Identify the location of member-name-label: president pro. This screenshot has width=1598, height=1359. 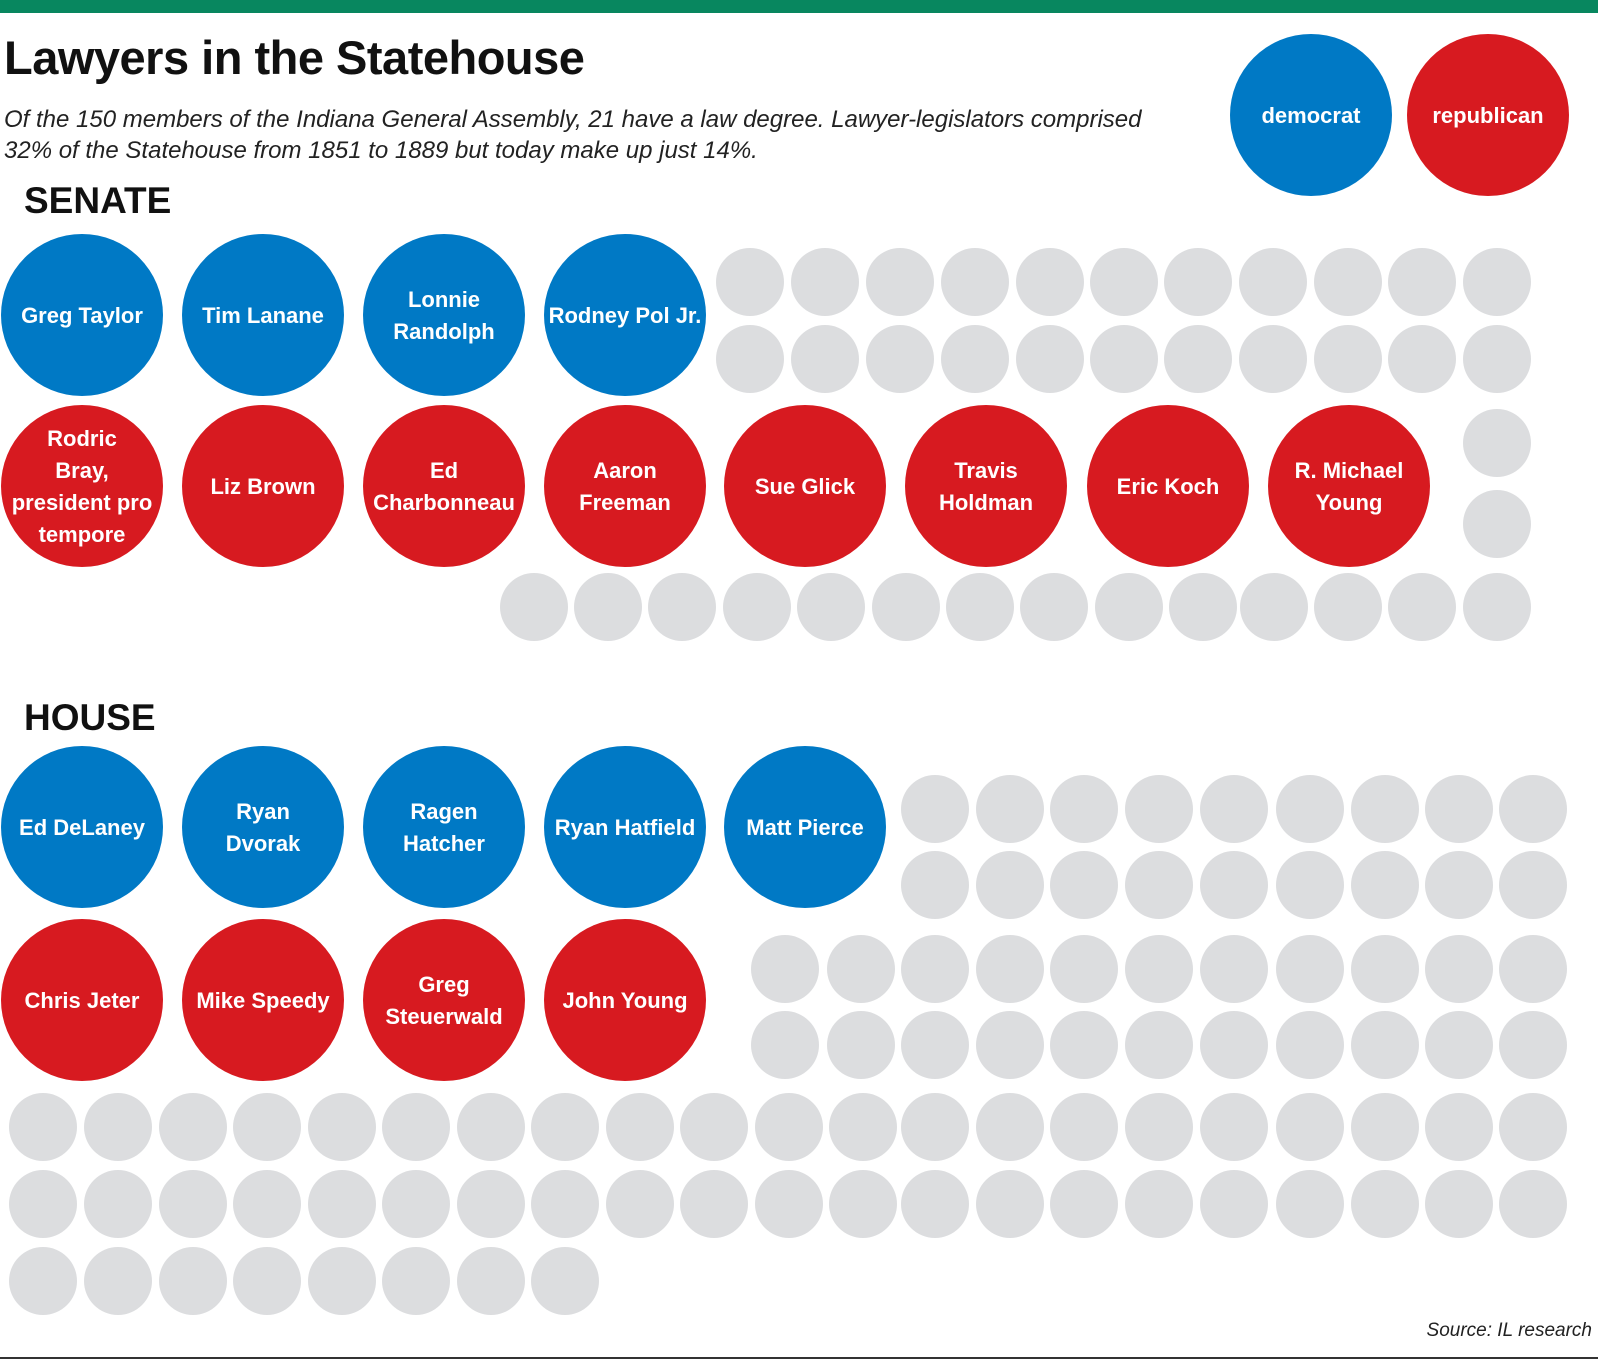
(82, 502).